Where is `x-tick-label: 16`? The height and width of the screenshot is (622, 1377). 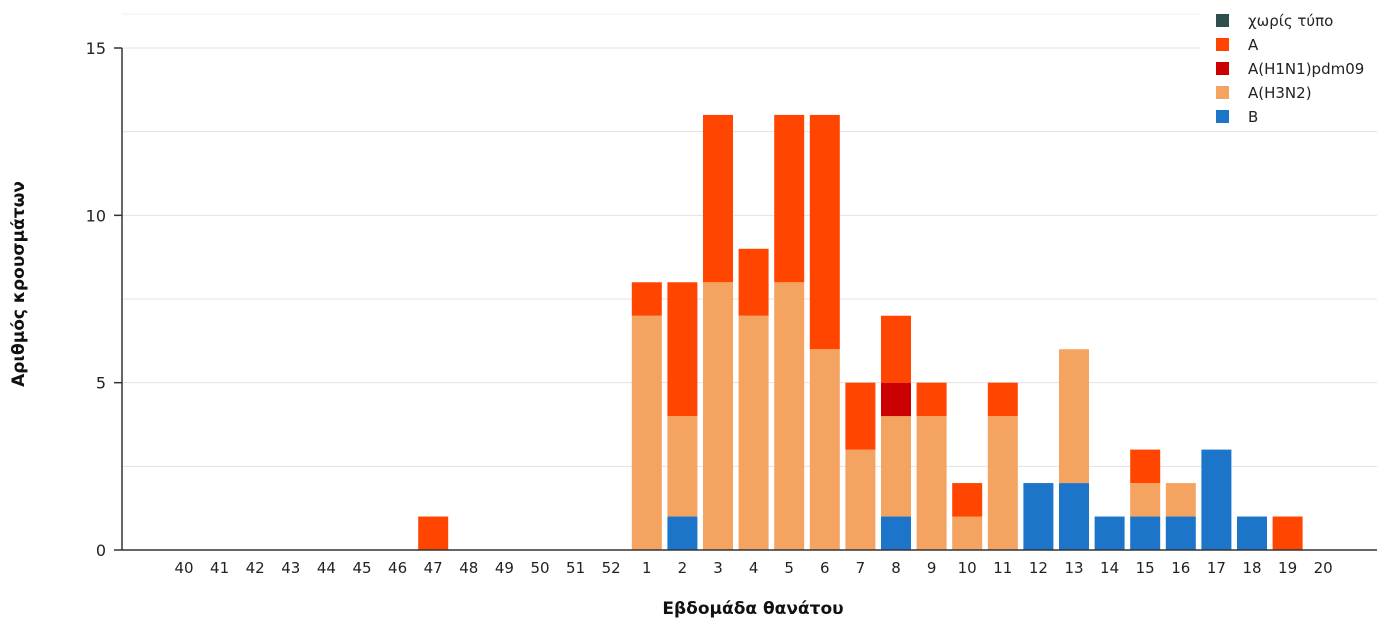 x-tick-label: 16 is located at coordinates (1180, 568).